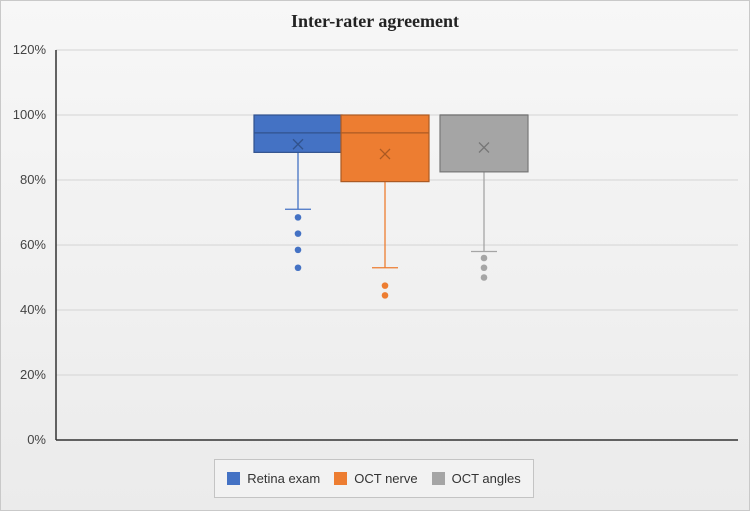 The width and height of the screenshot is (750, 511). What do you see at coordinates (375, 21) in the screenshot?
I see `chart-title: Inter-rater agreement` at bounding box center [375, 21].